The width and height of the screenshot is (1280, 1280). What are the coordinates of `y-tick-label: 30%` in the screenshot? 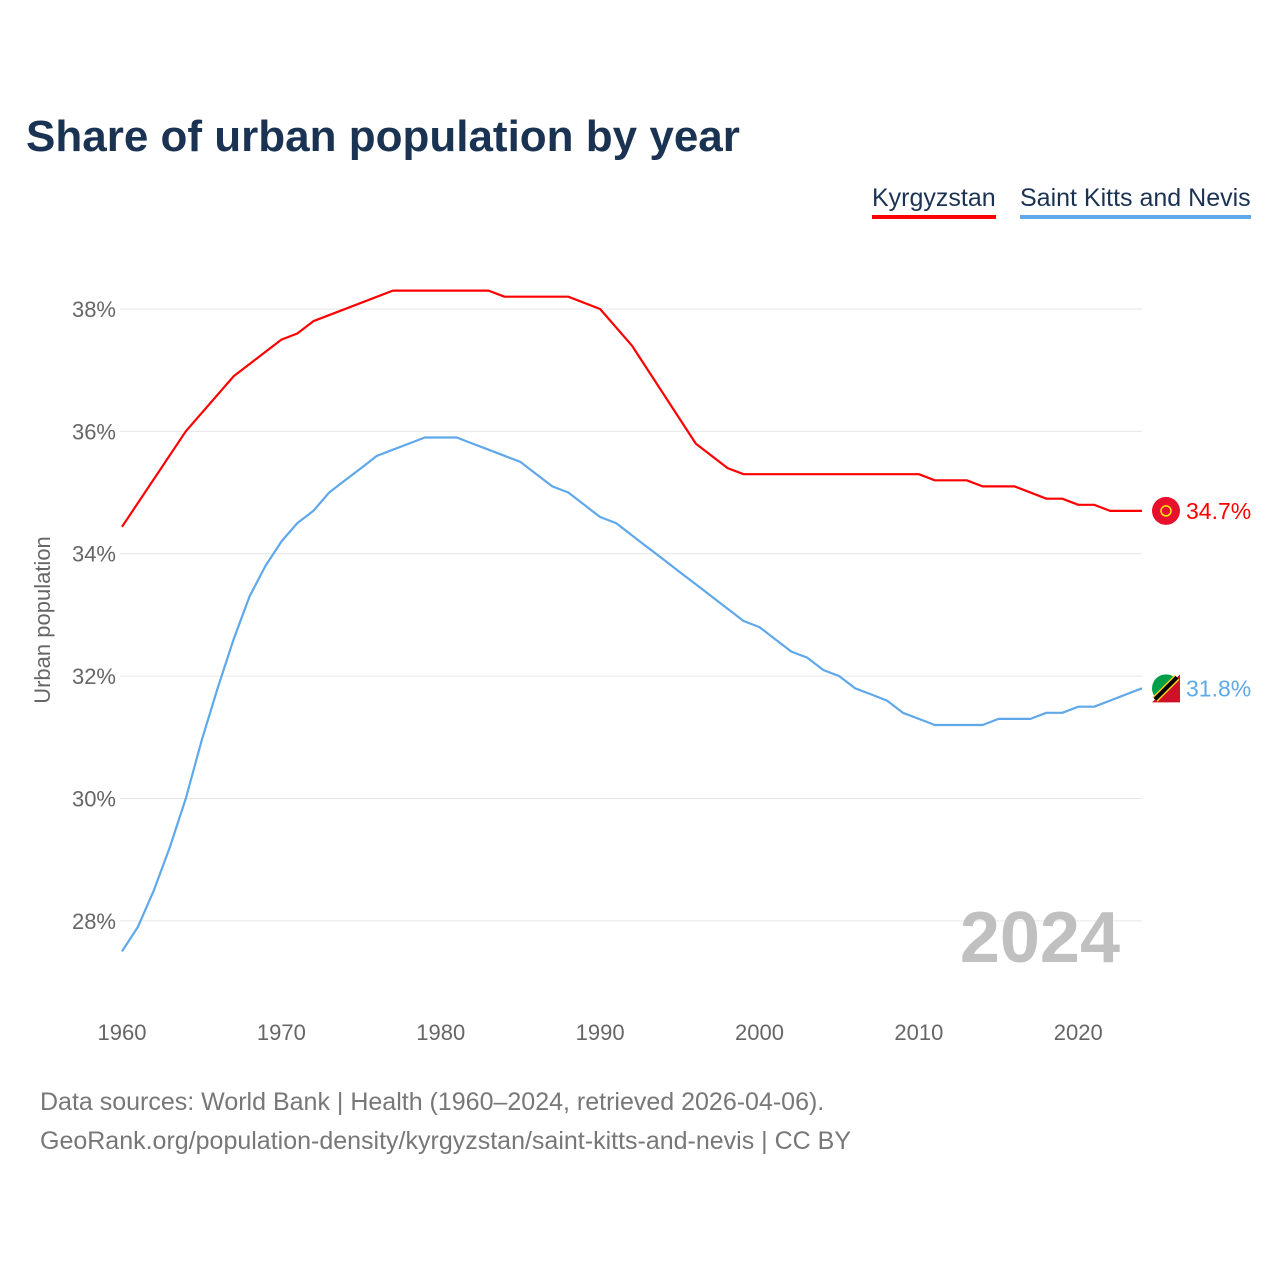 It's located at (94, 798).